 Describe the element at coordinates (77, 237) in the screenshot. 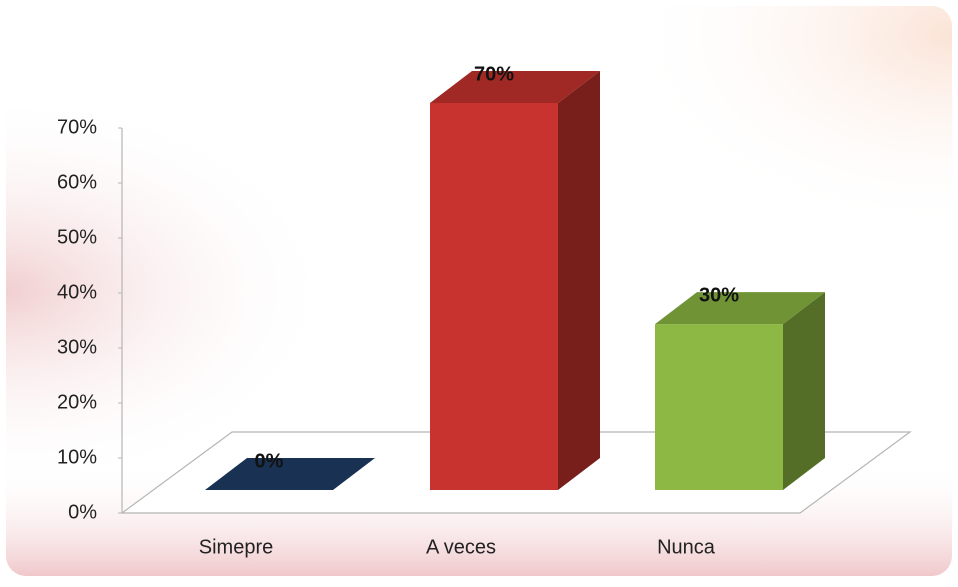

I see `y-tick-label: 50%` at that location.